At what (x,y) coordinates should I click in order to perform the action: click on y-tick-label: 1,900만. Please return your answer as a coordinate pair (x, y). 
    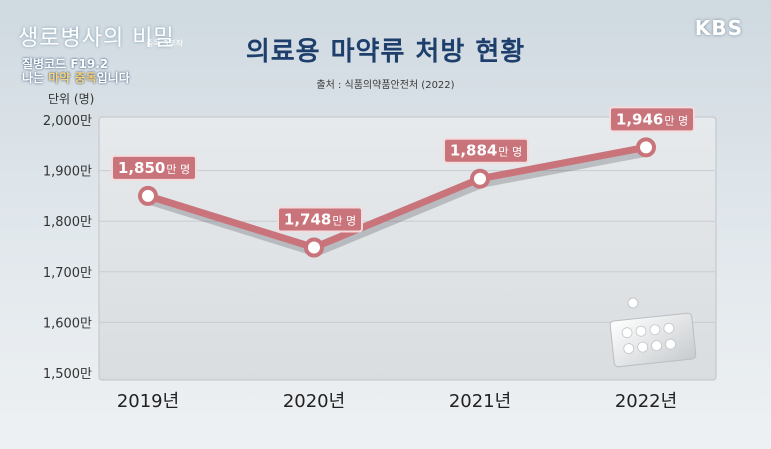
    Looking at the image, I should click on (67, 172).